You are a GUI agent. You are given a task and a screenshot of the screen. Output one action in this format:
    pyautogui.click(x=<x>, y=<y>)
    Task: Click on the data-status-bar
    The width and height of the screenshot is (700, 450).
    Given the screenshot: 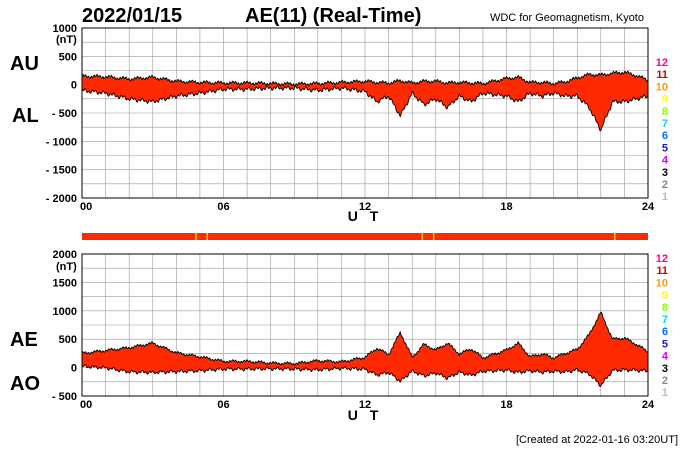 What is the action you would take?
    pyautogui.click(x=365, y=236)
    